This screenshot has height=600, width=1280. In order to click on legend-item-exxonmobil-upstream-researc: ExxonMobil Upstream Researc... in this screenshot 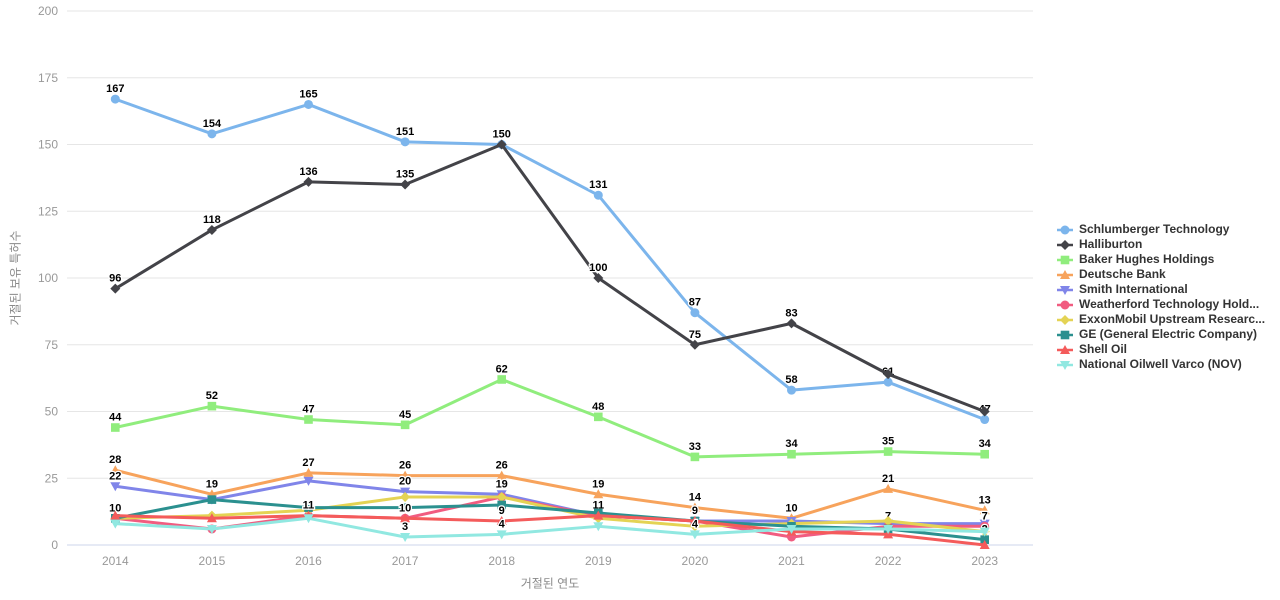, I will do `click(1161, 319)`.